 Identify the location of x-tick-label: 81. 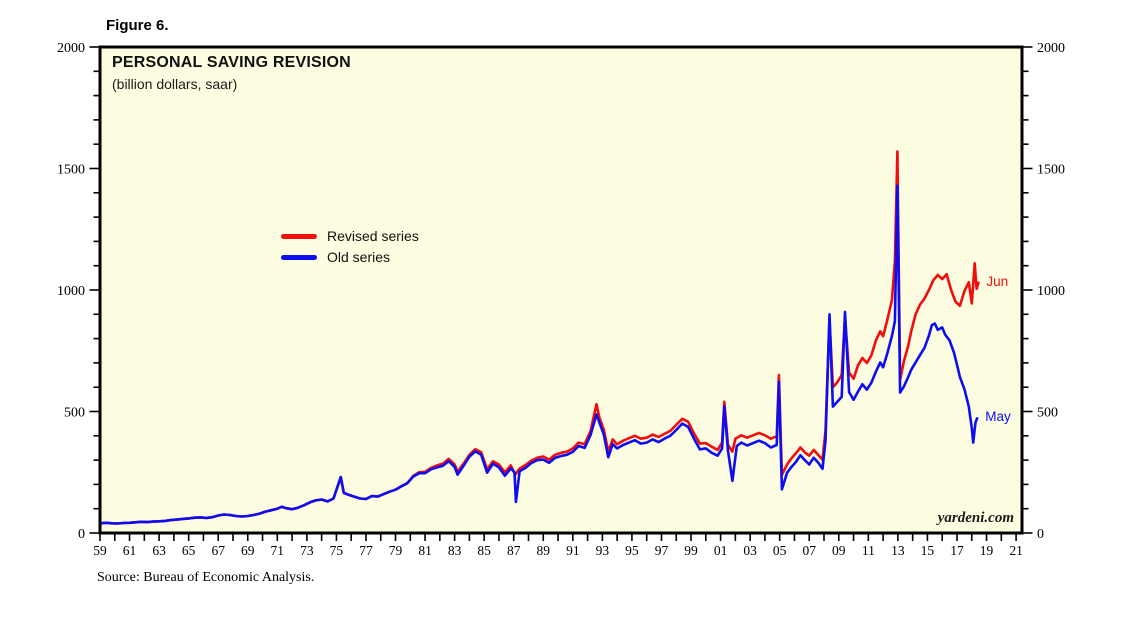
(425, 550).